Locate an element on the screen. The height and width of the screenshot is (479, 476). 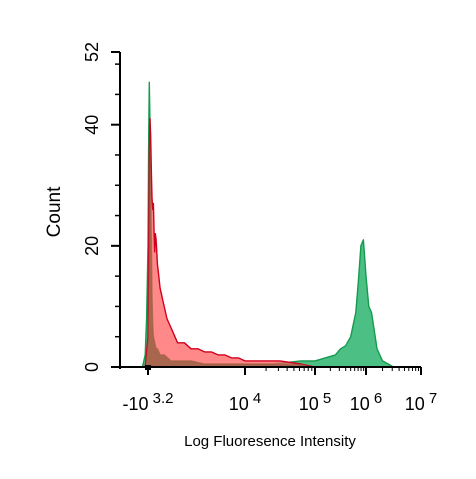
x-tick-label: 10 6 is located at coordinates (366, 402).